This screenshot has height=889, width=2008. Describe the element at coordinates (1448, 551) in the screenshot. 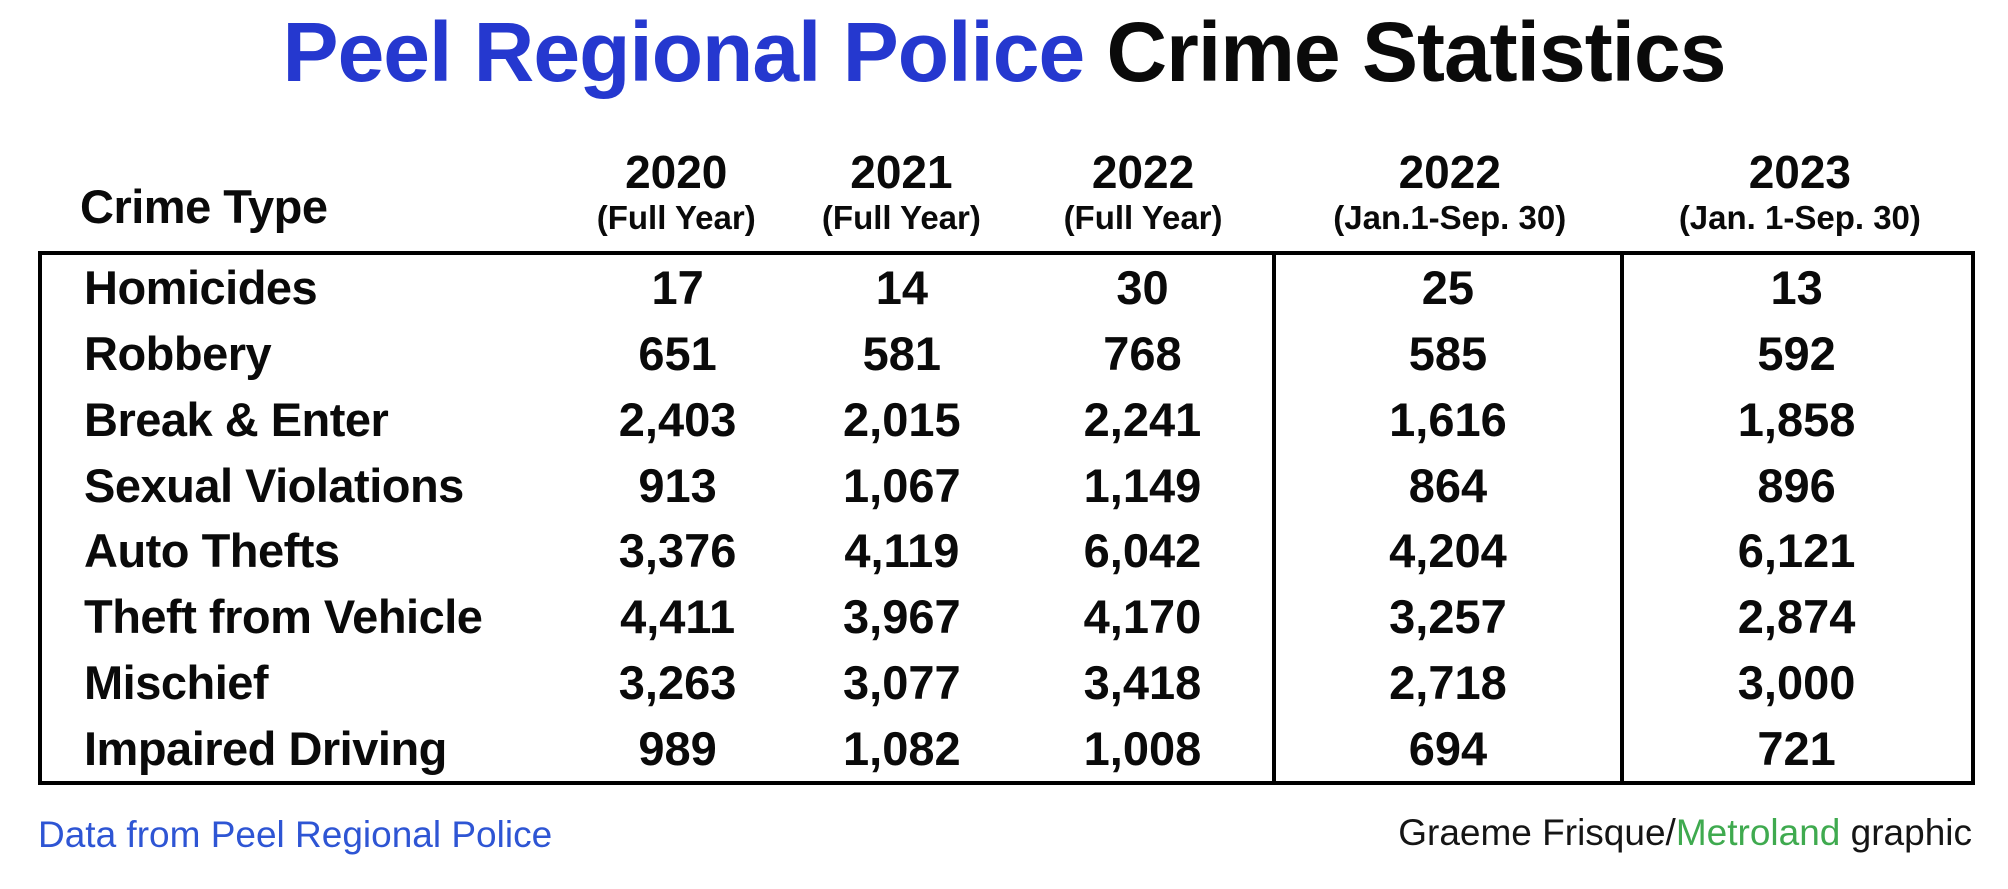

I see `cell-value: 4,204` at that location.